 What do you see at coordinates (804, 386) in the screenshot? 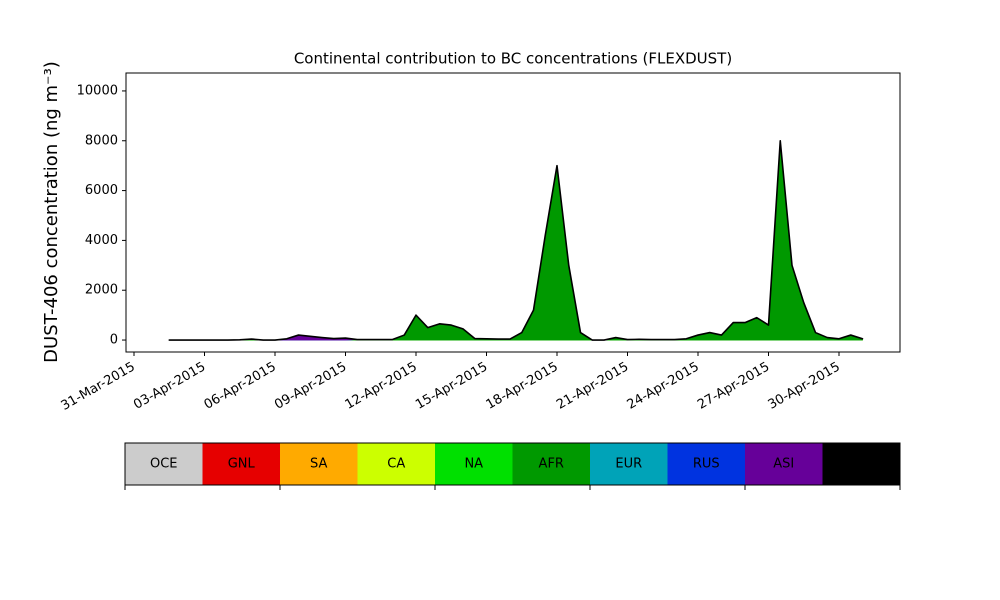
I see `x-tick-label: 30-Apr-2015` at bounding box center [804, 386].